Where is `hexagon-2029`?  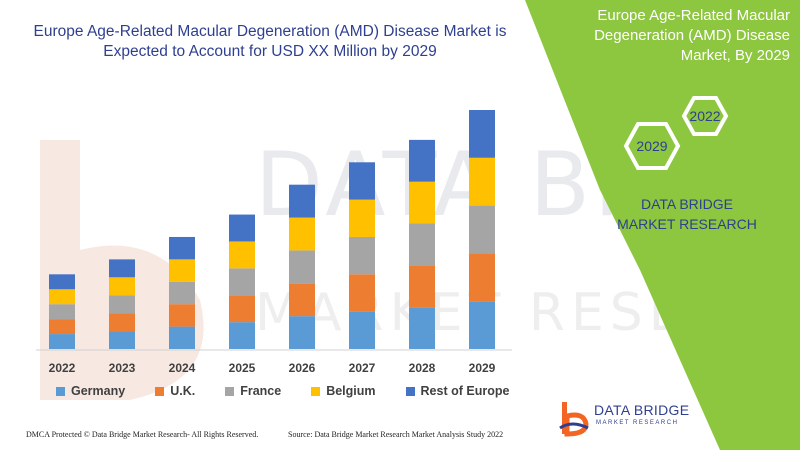 hexagon-2029 is located at coordinates (652, 146).